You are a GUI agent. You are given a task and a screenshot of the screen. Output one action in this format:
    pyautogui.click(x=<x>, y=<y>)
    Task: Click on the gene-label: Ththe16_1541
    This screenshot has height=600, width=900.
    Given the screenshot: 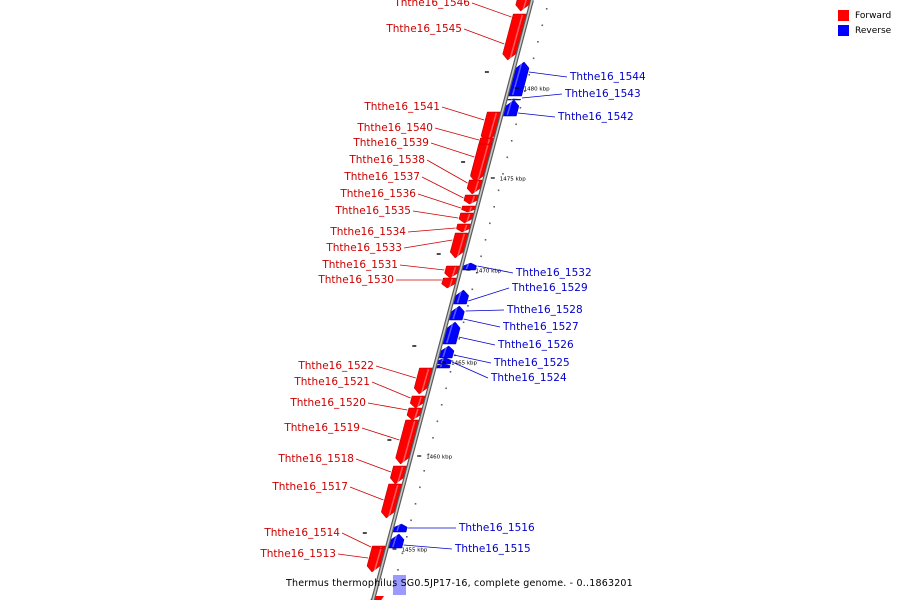 What is the action you would take?
    pyautogui.click(x=401, y=107)
    